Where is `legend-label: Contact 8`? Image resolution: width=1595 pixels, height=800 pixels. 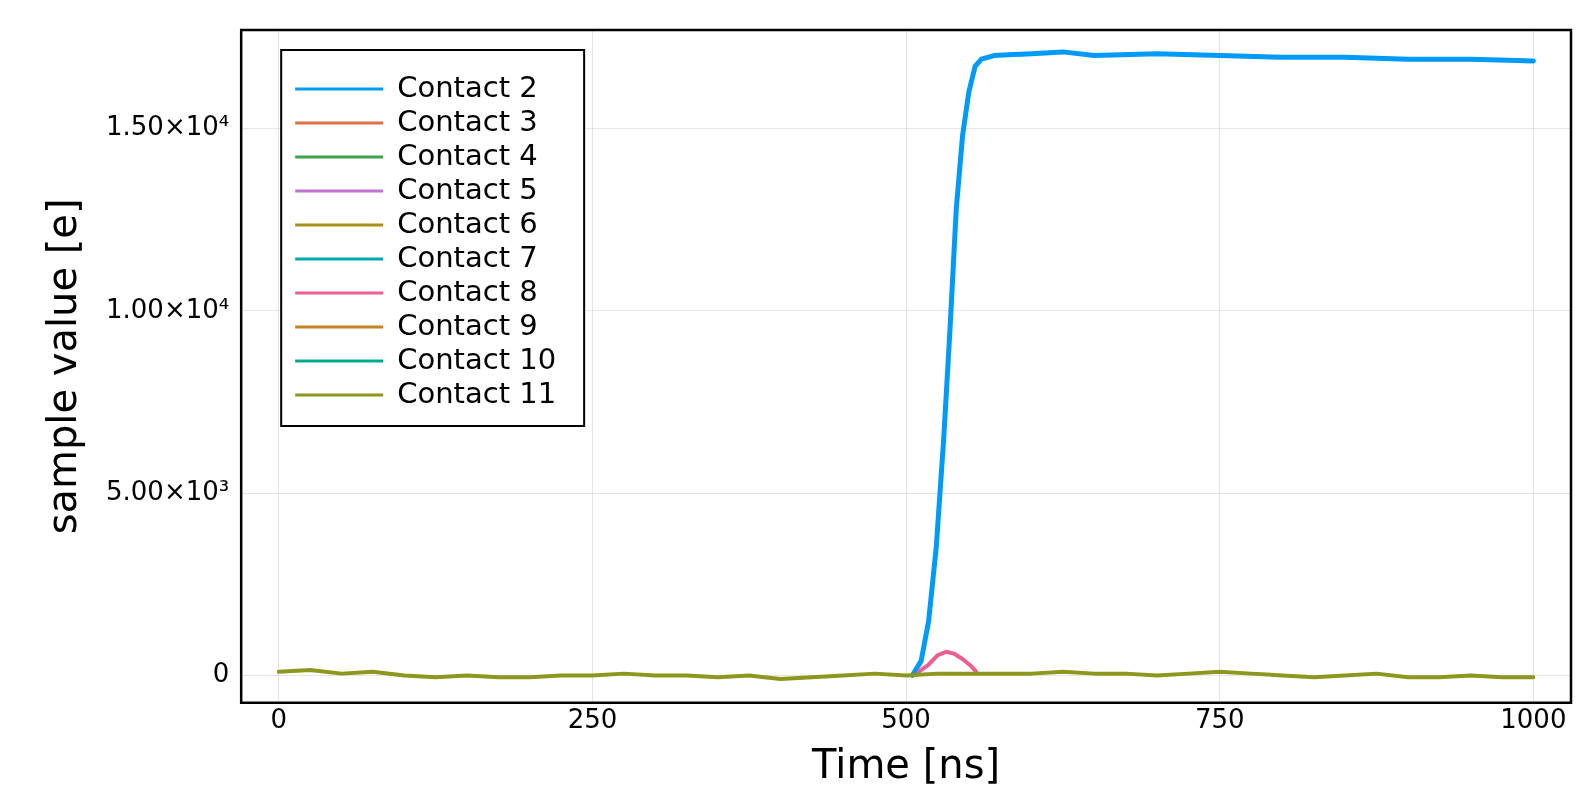
legend-label: Contact 8 is located at coordinates (467, 290).